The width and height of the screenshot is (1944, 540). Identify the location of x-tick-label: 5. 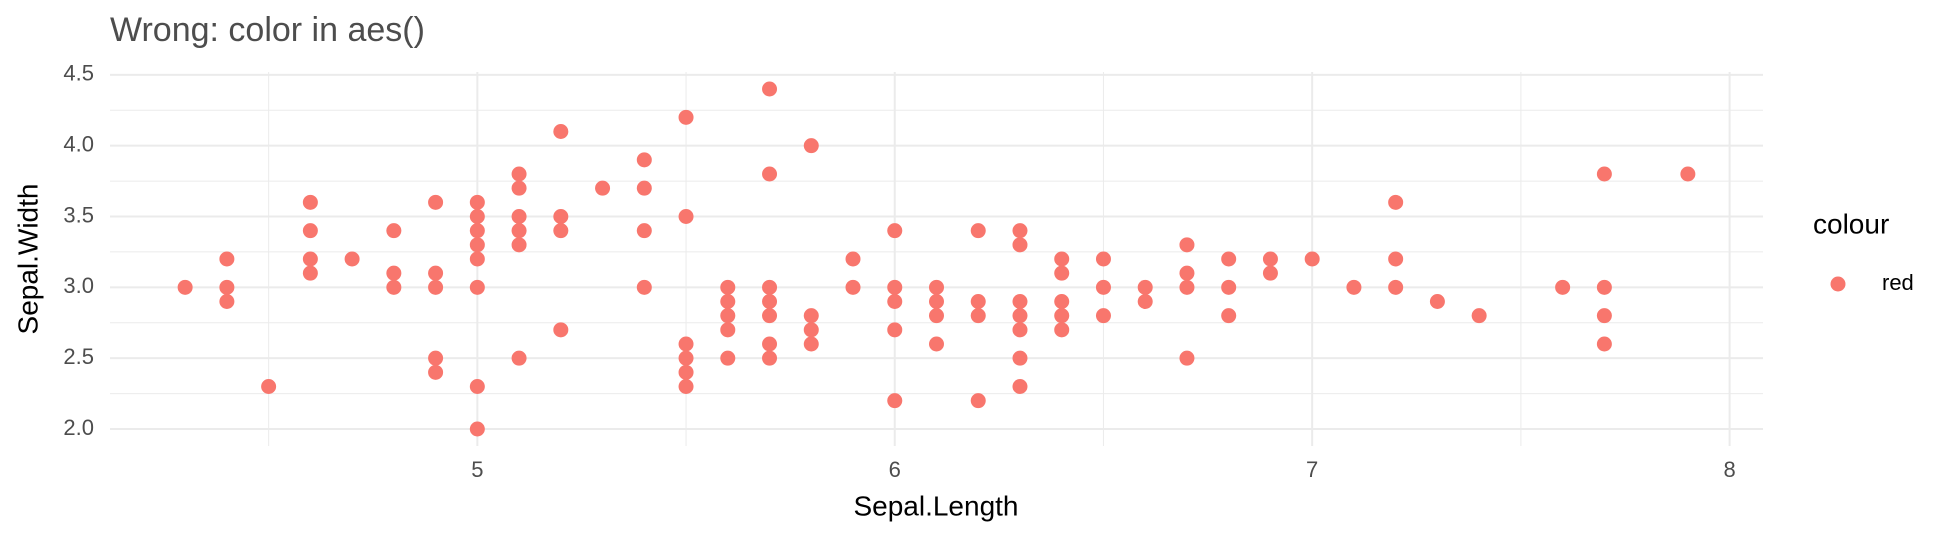
(477, 469).